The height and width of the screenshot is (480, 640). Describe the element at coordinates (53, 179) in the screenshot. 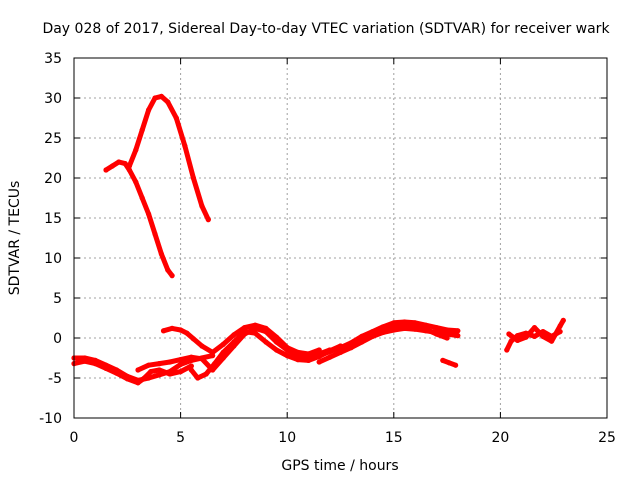

I see `y-tick-label: 20` at that location.